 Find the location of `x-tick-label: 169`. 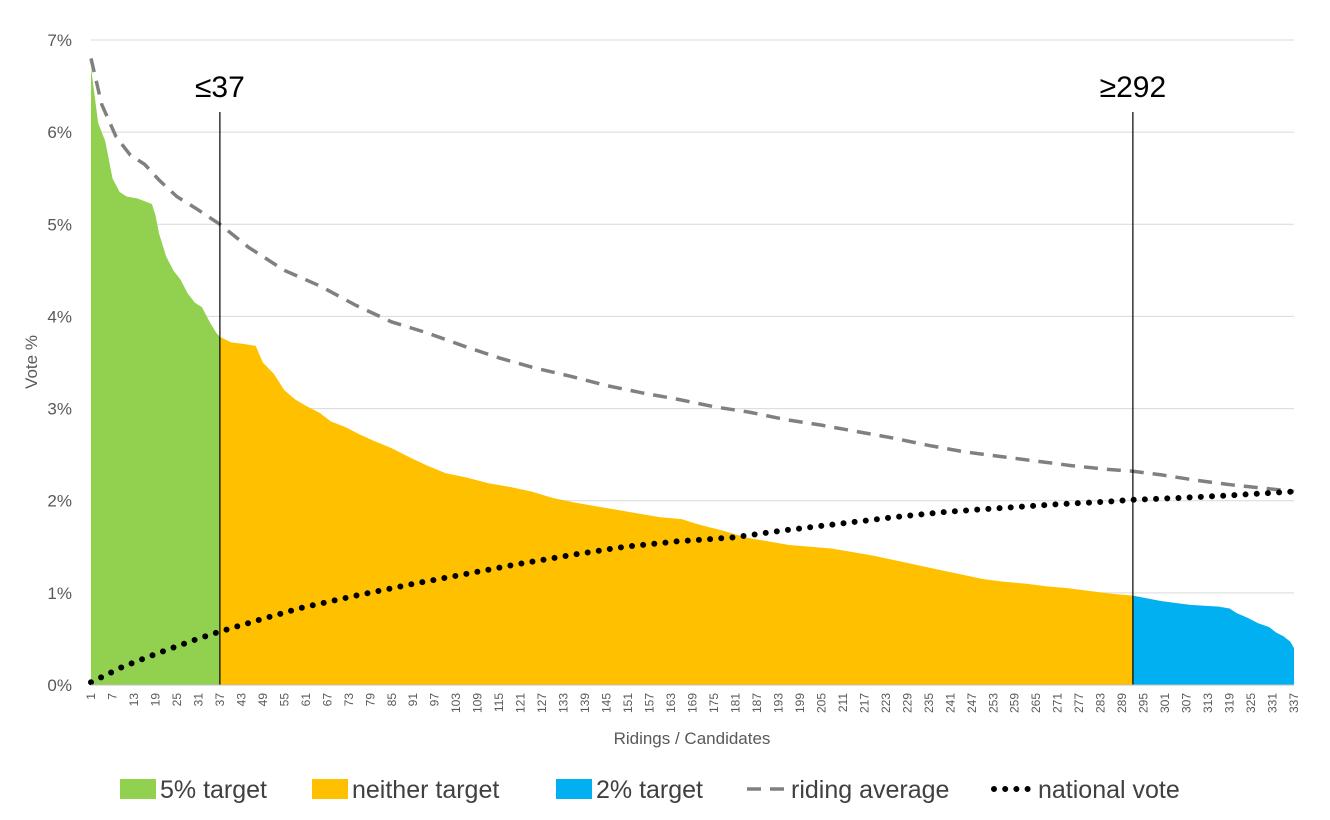

x-tick-label: 169 is located at coordinates (693, 703).